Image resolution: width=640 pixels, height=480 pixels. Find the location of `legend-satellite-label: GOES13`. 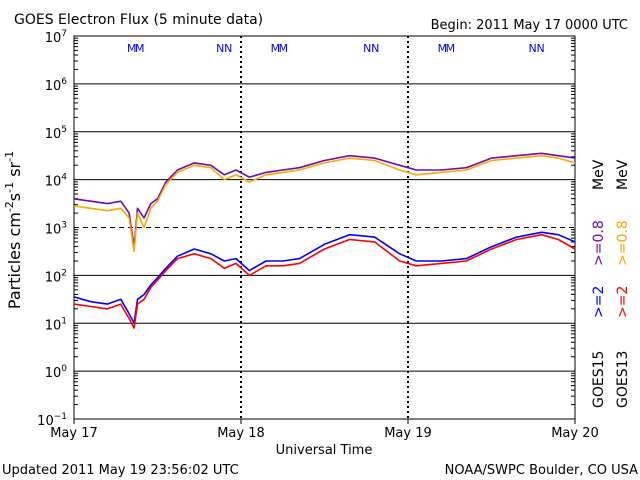

legend-satellite-label: GOES13 is located at coordinates (623, 379).